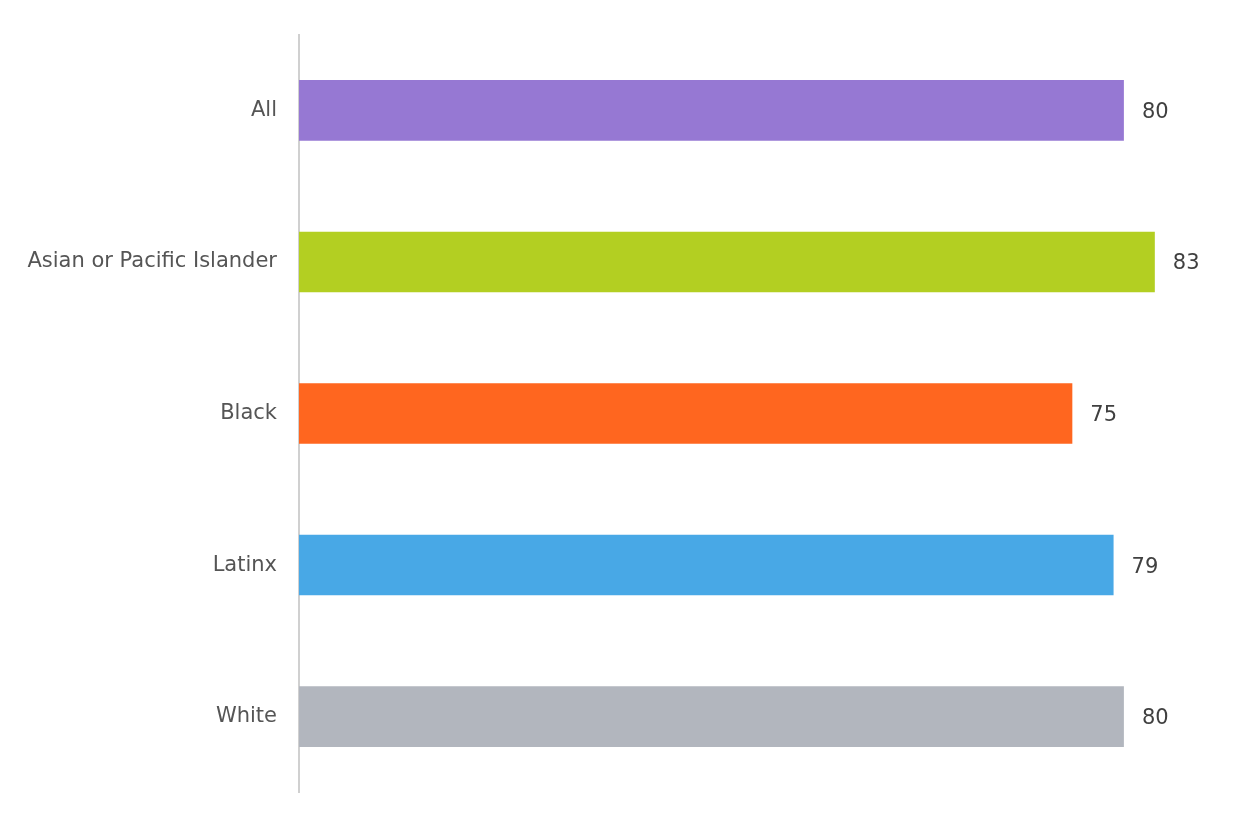 This screenshot has width=1247, height=827. I want to click on y-tick-label: All, so click(263, 108).